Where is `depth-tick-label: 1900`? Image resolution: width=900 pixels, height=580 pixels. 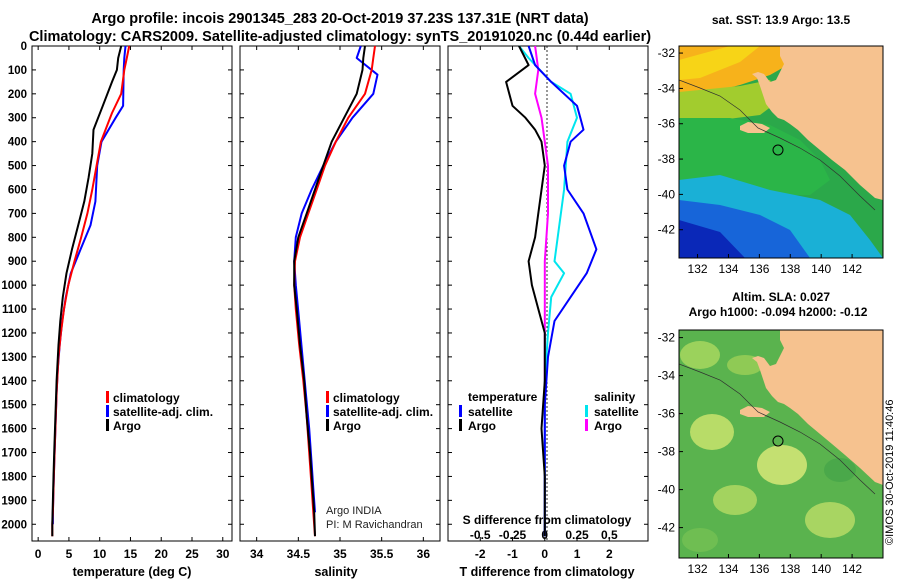
depth-tick-label: 1900 is located at coordinates (14, 501).